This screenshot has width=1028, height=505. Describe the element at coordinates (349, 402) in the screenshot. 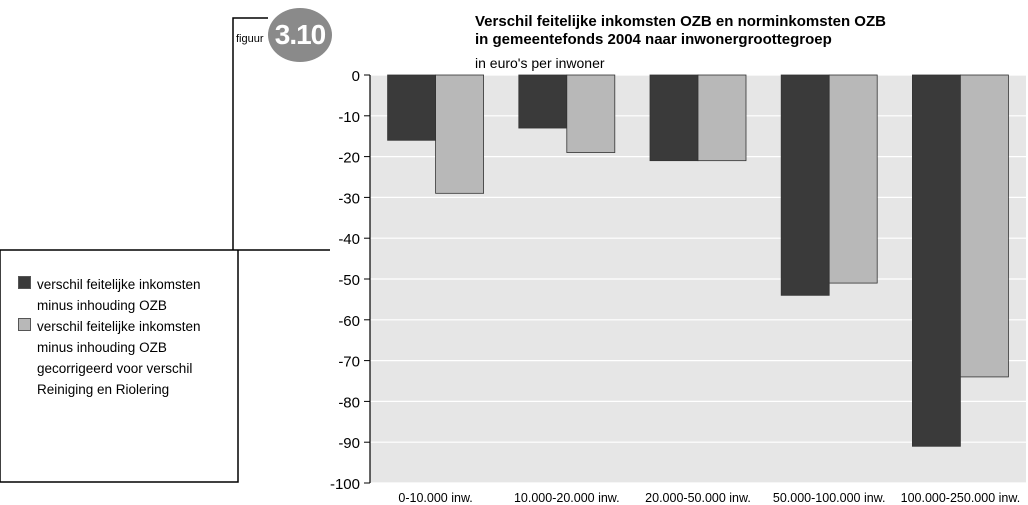

I see `y-tick-label: -80` at that location.